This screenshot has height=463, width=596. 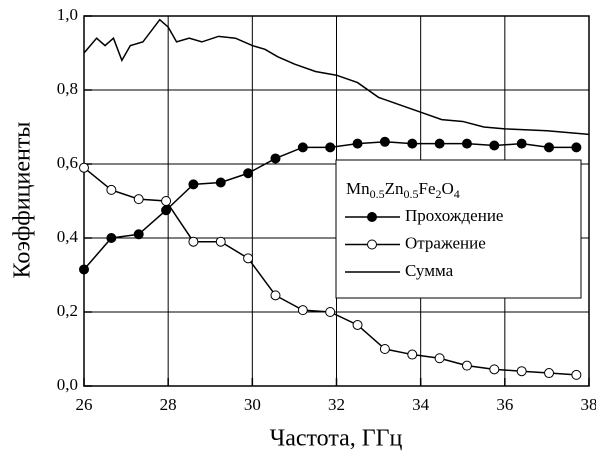 What do you see at coordinates (457, 194) in the screenshot?
I see `legend-title-part: 4` at bounding box center [457, 194].